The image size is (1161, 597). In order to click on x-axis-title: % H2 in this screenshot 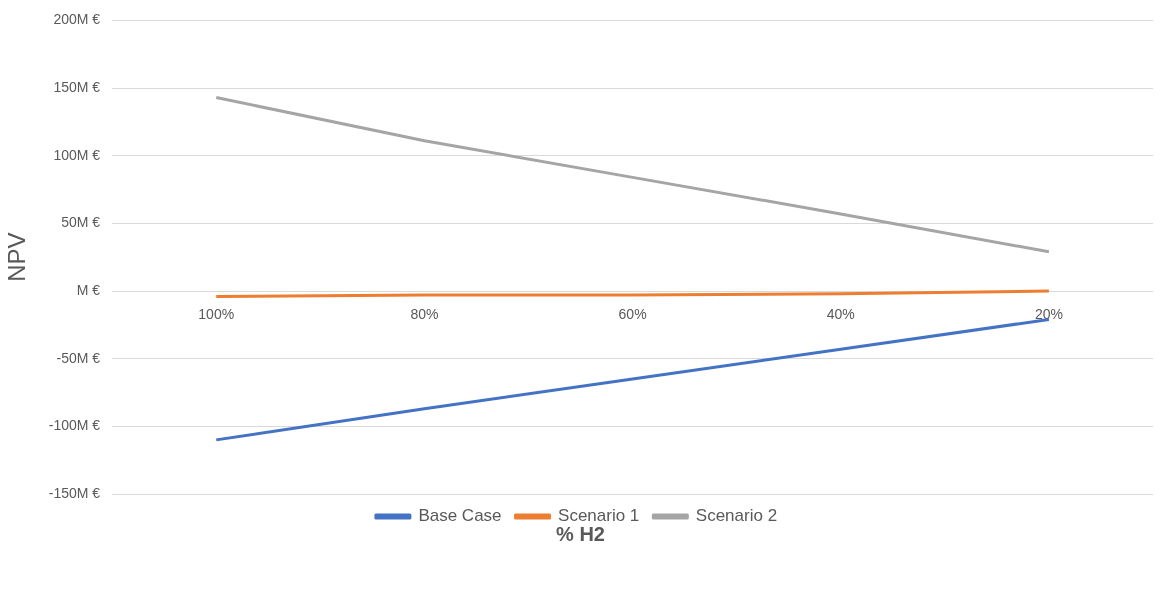, I will do `click(580, 534)`.